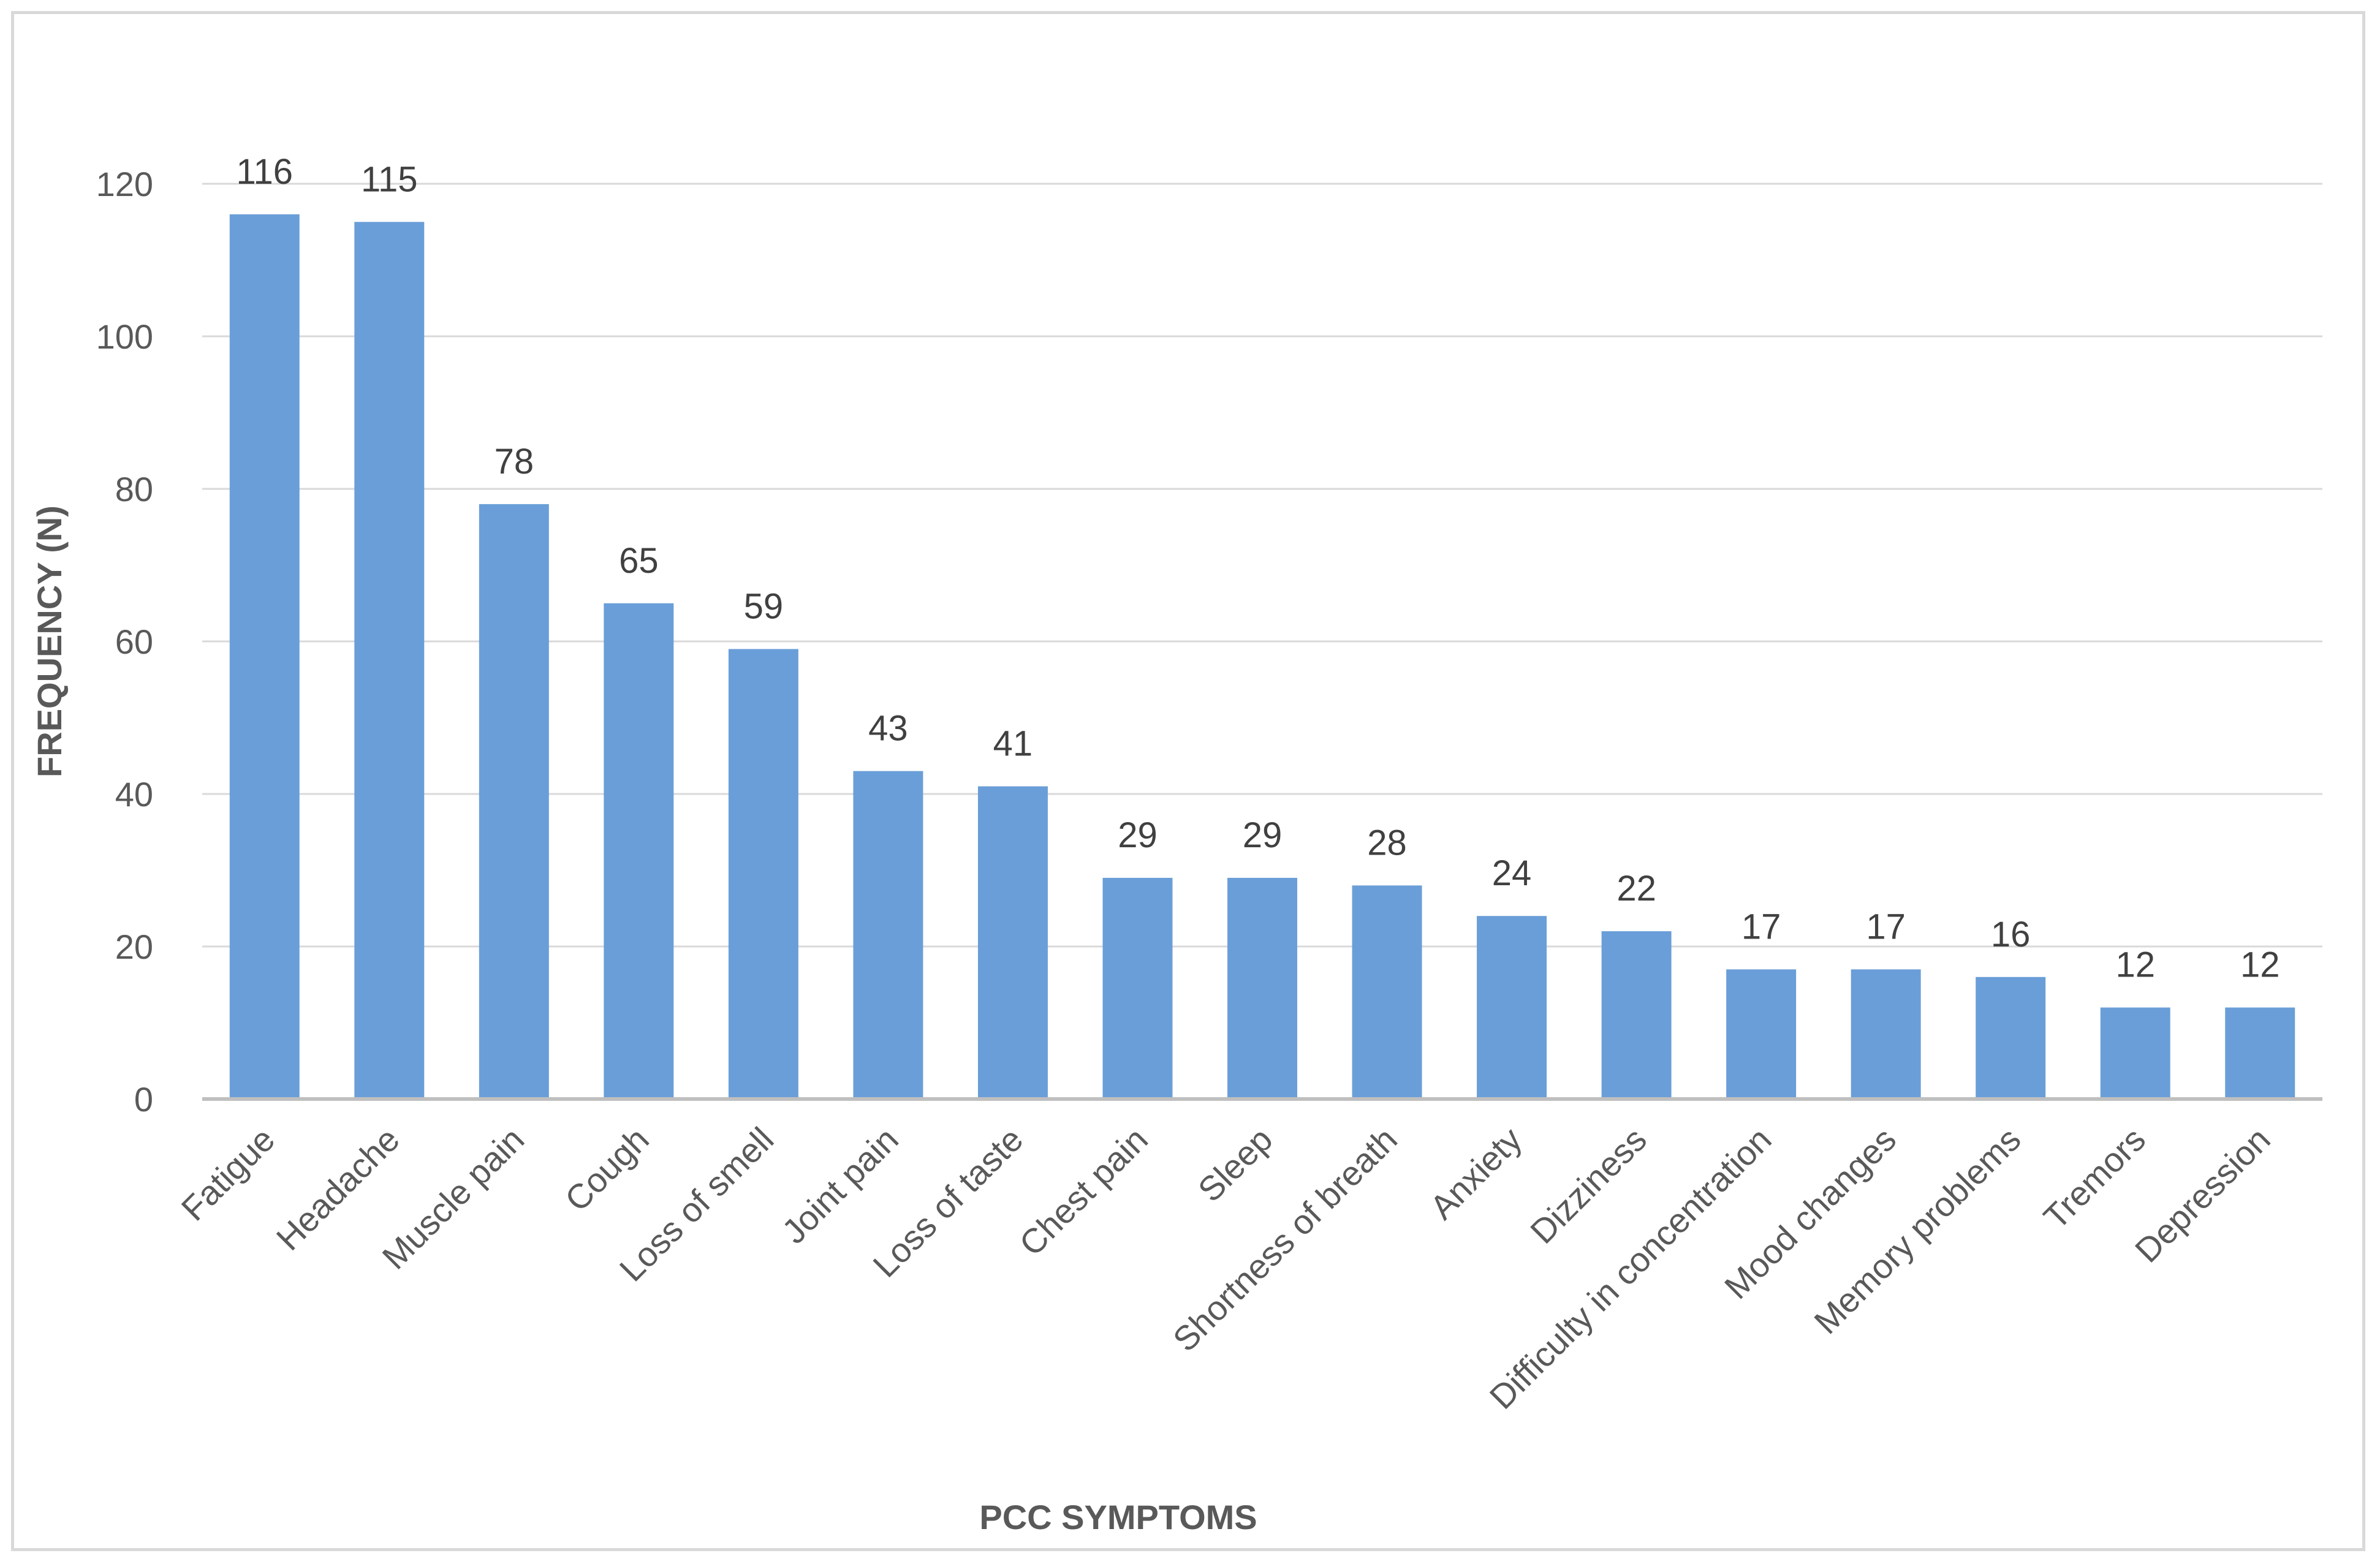 This screenshot has width=2380, height=1564. What do you see at coordinates (2094, 1178) in the screenshot?
I see `x-tick-label: Tremors` at bounding box center [2094, 1178].